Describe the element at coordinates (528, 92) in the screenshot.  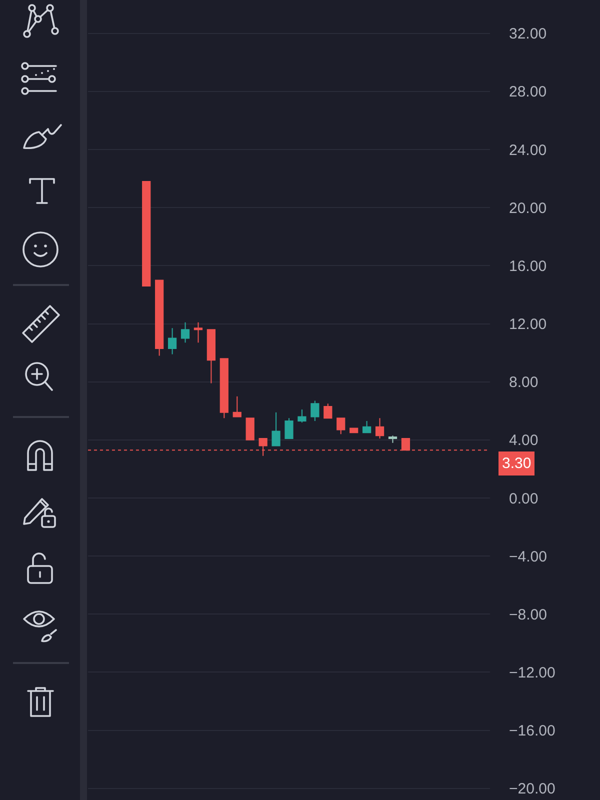
I see `y-tick-label: 28.00` at that location.